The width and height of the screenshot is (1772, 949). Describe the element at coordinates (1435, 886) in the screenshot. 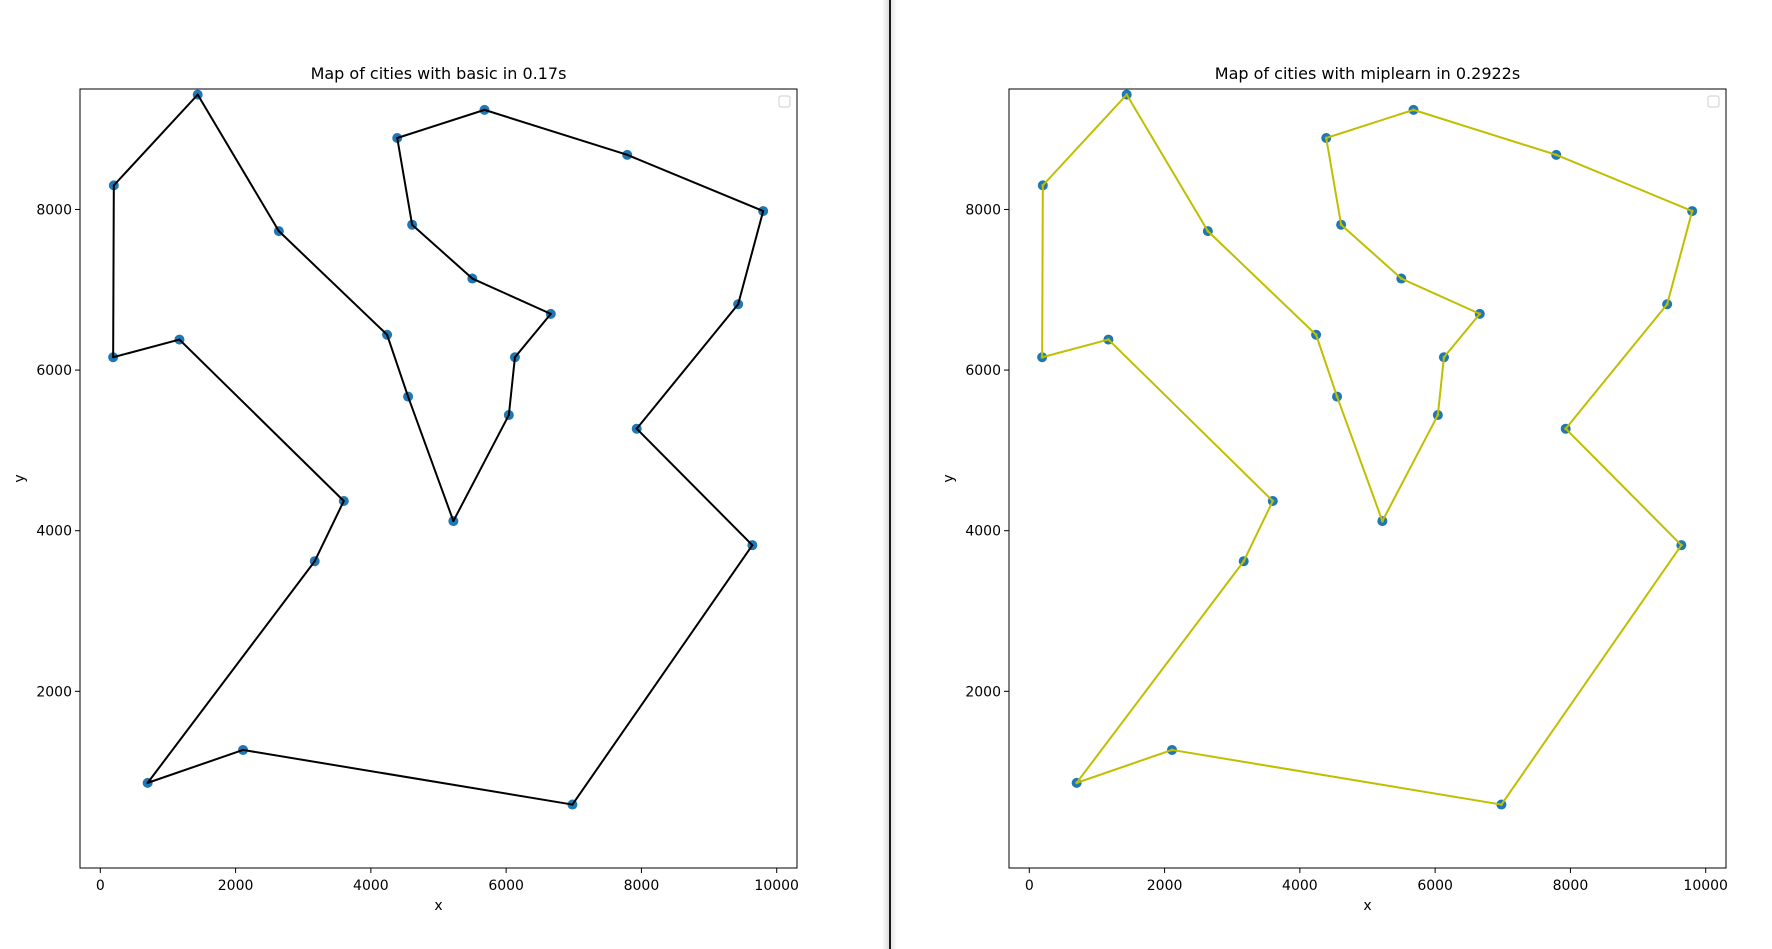

I see `x-tick-label: 6000` at that location.